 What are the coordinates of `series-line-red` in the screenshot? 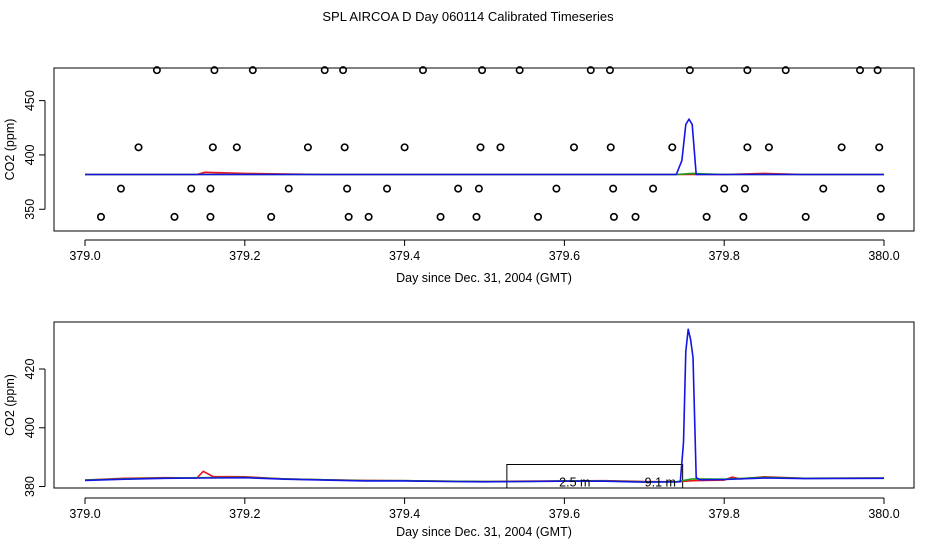 It's located at (484, 476).